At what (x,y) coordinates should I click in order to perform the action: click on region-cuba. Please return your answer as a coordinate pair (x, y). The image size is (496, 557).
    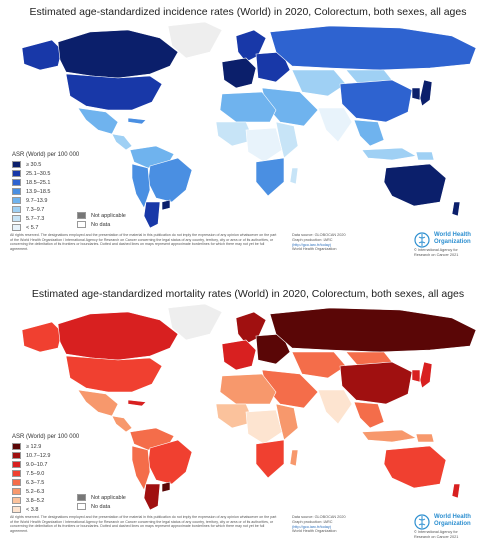
    Looking at the image, I should click on (137, 121).